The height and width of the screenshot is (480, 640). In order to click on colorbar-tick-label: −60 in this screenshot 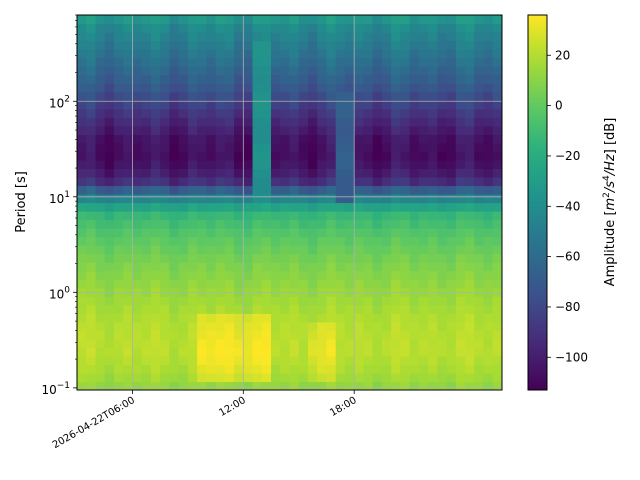, I will do `click(567, 257)`.